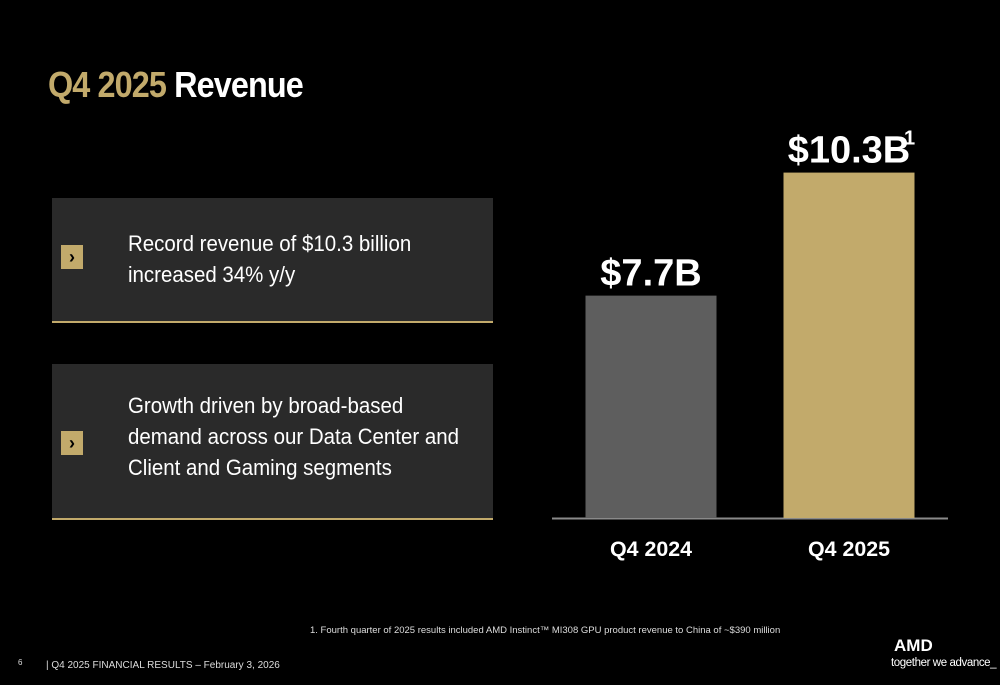 The width and height of the screenshot is (1000, 685). Describe the element at coordinates (944, 663) in the screenshot. I see `tagline: together we advance_` at that location.